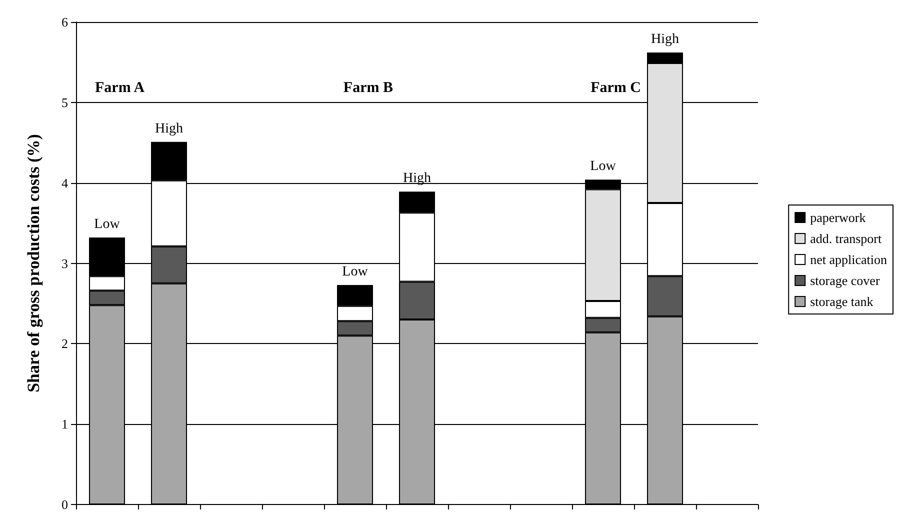 The width and height of the screenshot is (911, 519). What do you see at coordinates (838, 217) in the screenshot?
I see `legend-label: paperwork` at bounding box center [838, 217].